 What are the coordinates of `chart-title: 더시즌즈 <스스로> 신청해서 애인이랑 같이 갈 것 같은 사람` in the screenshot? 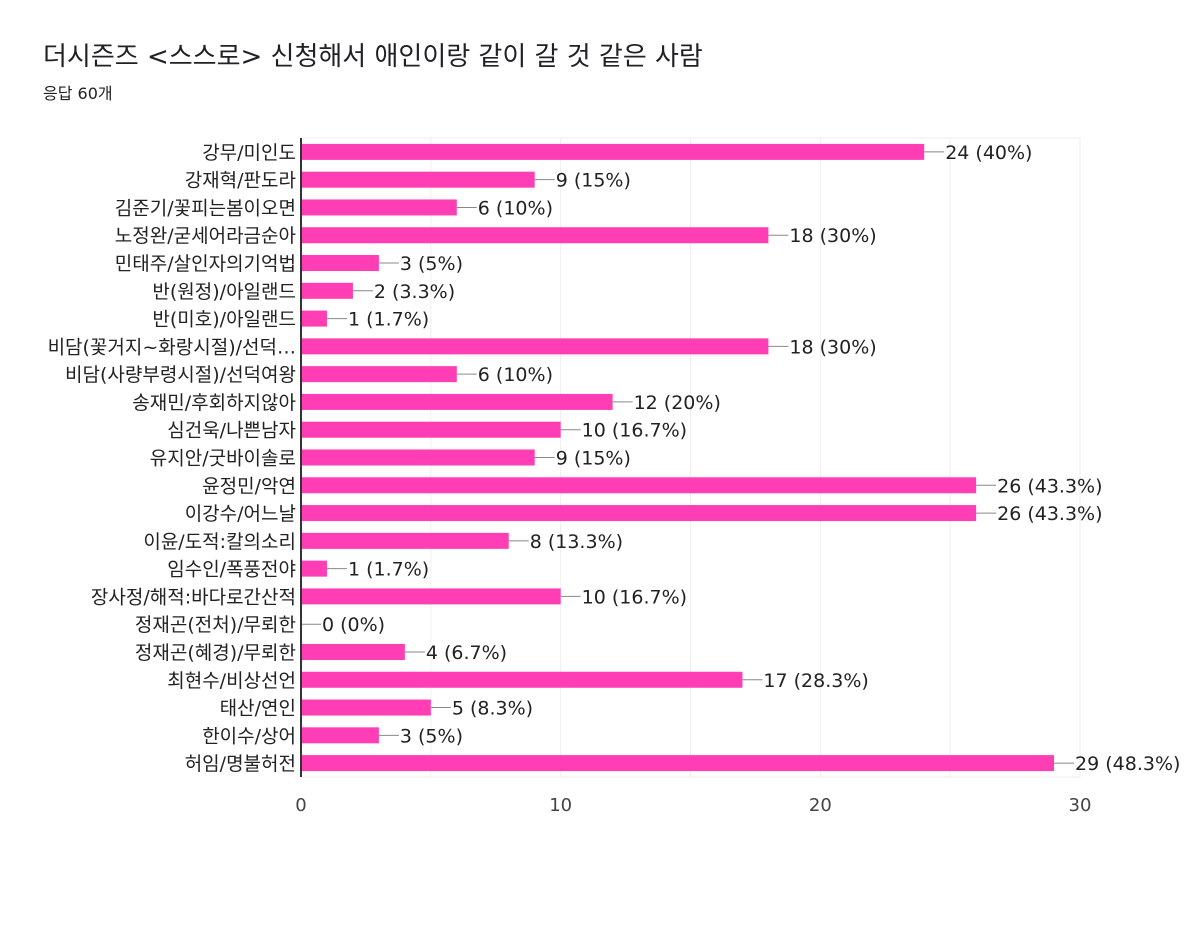 It's located at (373, 57).